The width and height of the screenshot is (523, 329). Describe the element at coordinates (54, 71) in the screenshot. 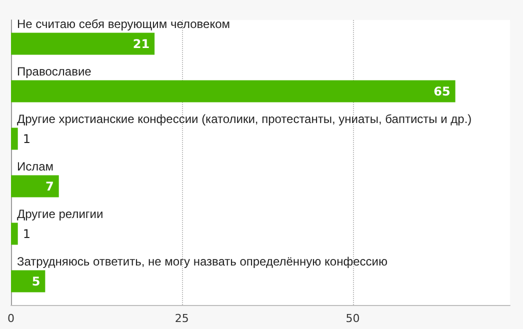

I see `y-tick-label: Православие` at that location.